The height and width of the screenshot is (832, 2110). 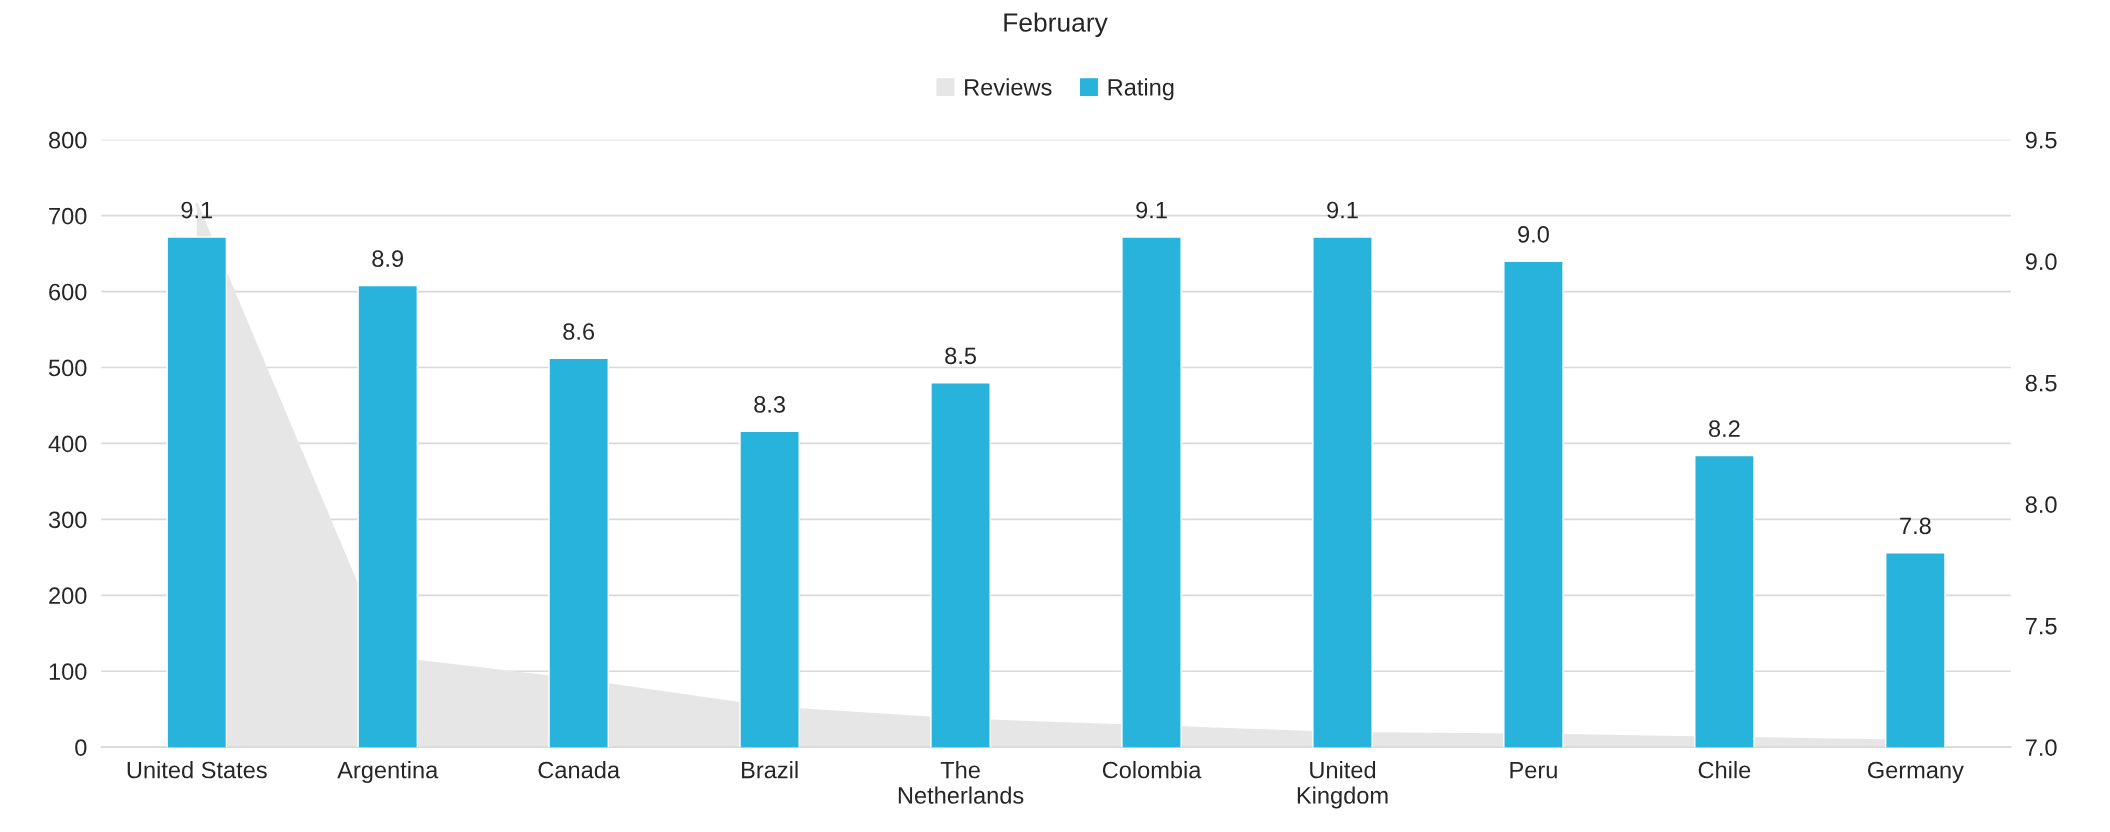 I want to click on x-tick-label: Germany, so click(x=1916, y=772).